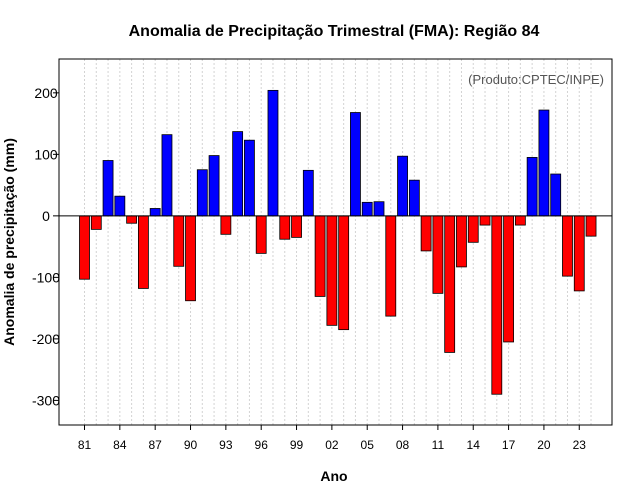 Image resolution: width=640 pixels, height=500 pixels. What do you see at coordinates (156, 445) in the screenshot?
I see `x-tick-label: 87` at bounding box center [156, 445].